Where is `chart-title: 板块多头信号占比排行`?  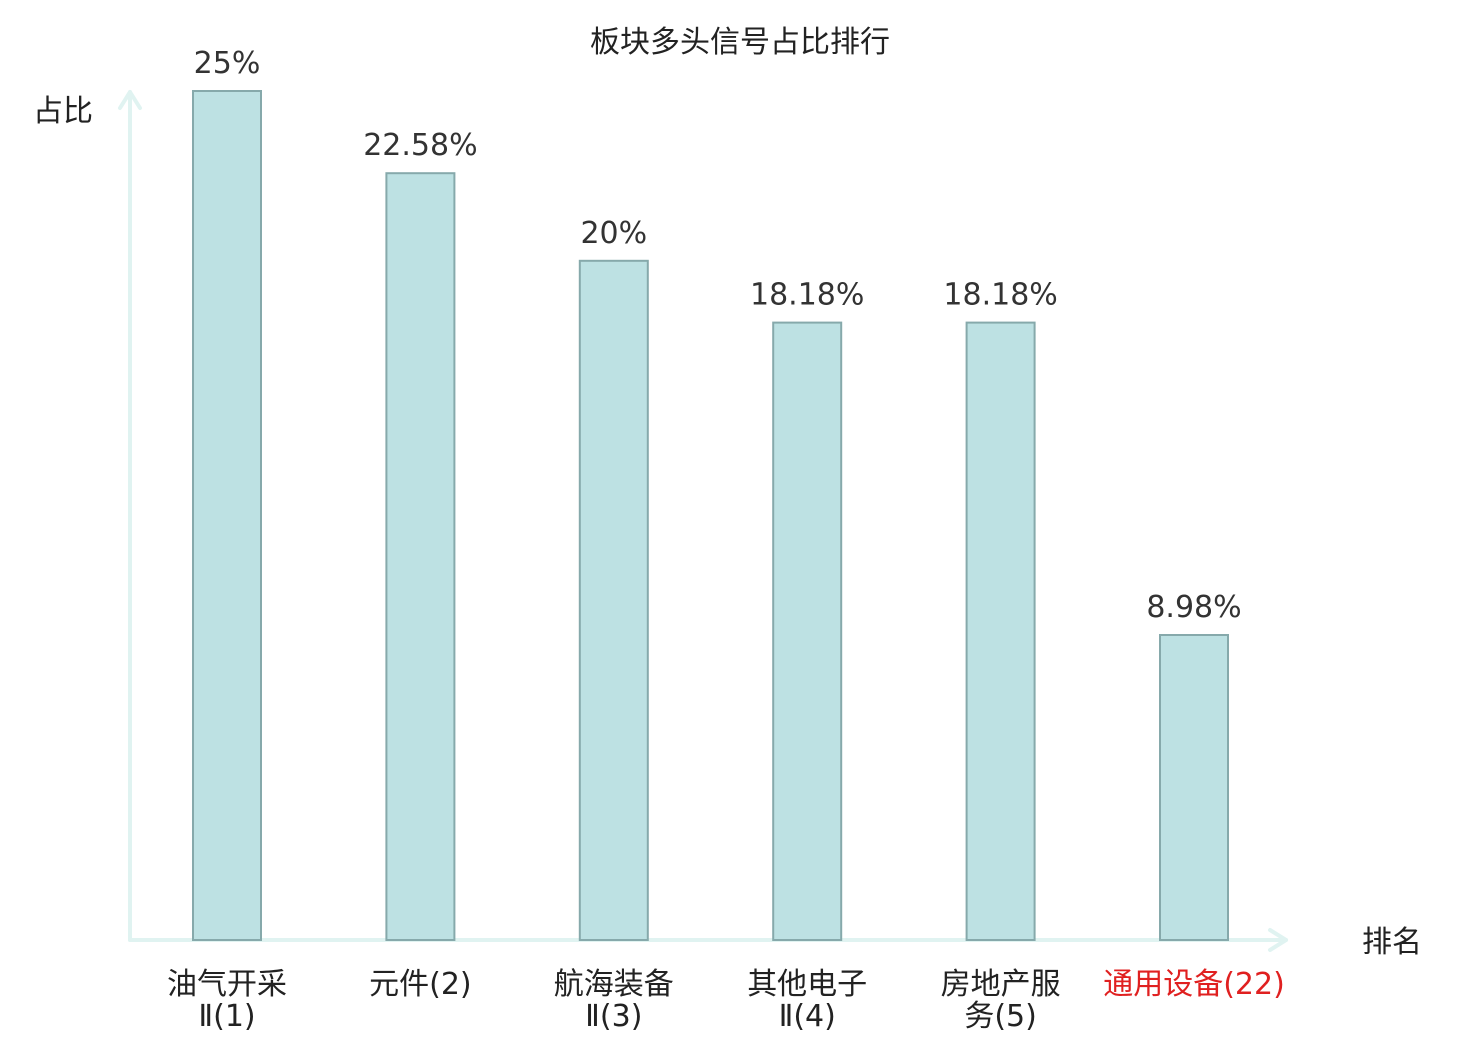
chart-title: 板块多头信号占比排行 is located at coordinates (740, 42).